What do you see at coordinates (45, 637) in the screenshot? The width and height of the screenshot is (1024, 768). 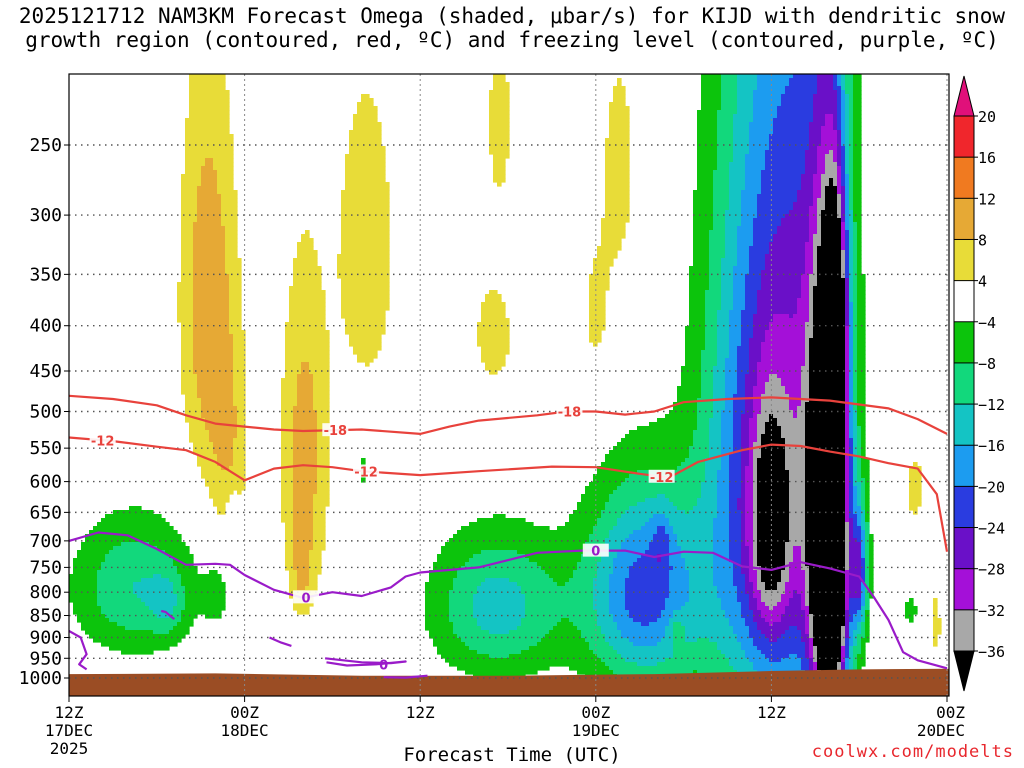 I see `y-tick-label: 900` at bounding box center [45, 637].